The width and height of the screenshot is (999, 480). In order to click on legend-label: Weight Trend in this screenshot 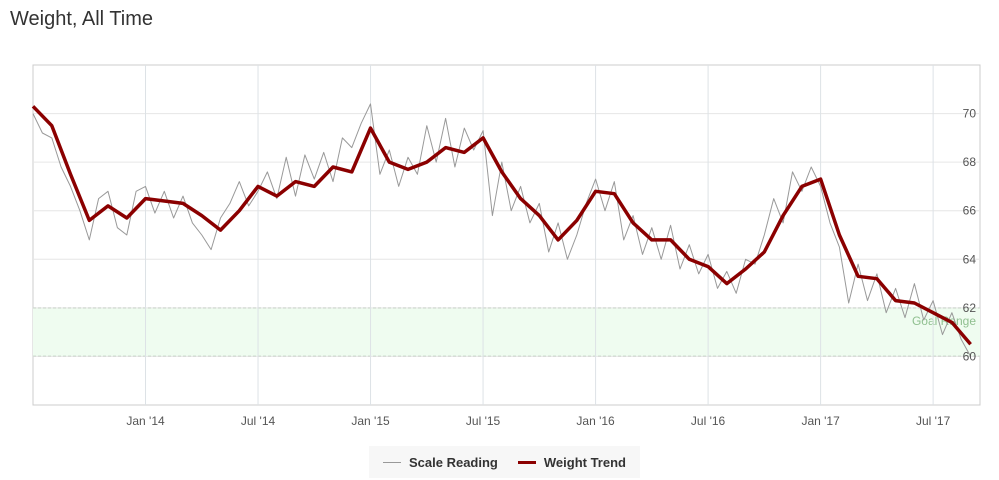, I will do `click(584, 462)`.